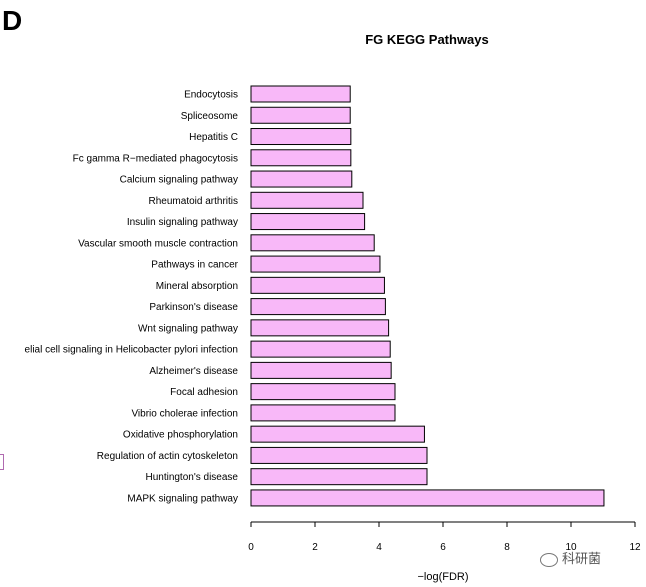 This screenshot has width=646, height=587. Describe the element at coordinates (193, 307) in the screenshot. I see `category-label: Parkinson's disease` at that location.